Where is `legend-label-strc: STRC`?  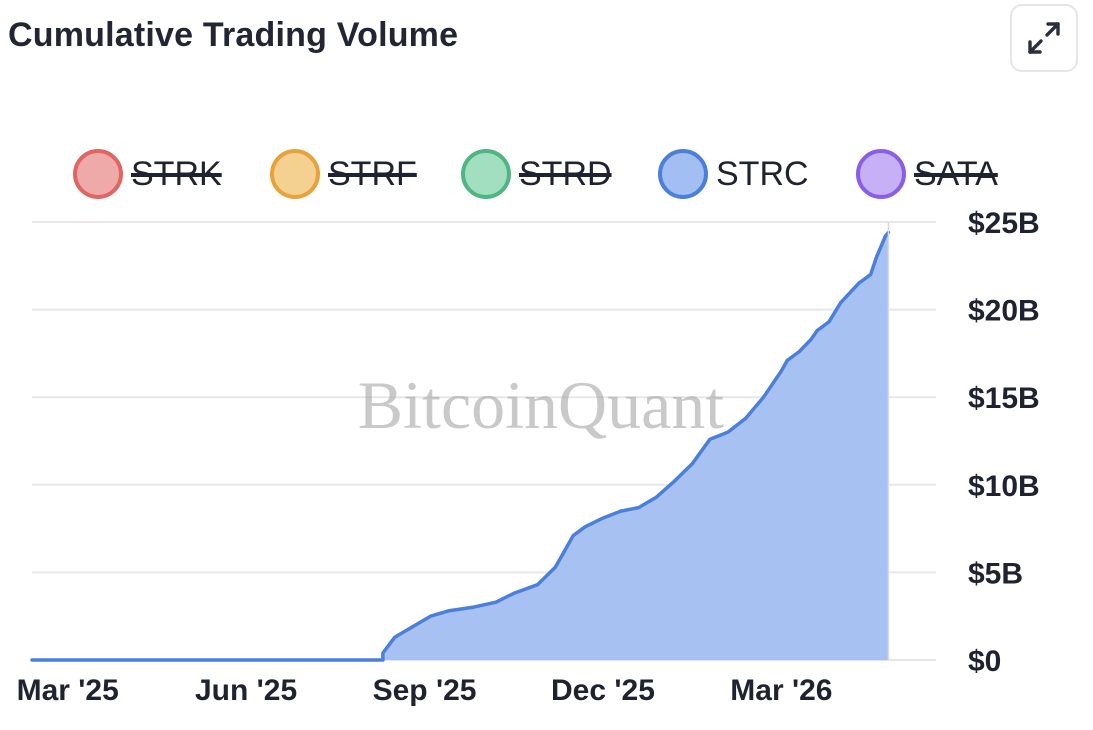 legend-label-strc: STRC is located at coordinates (762, 173).